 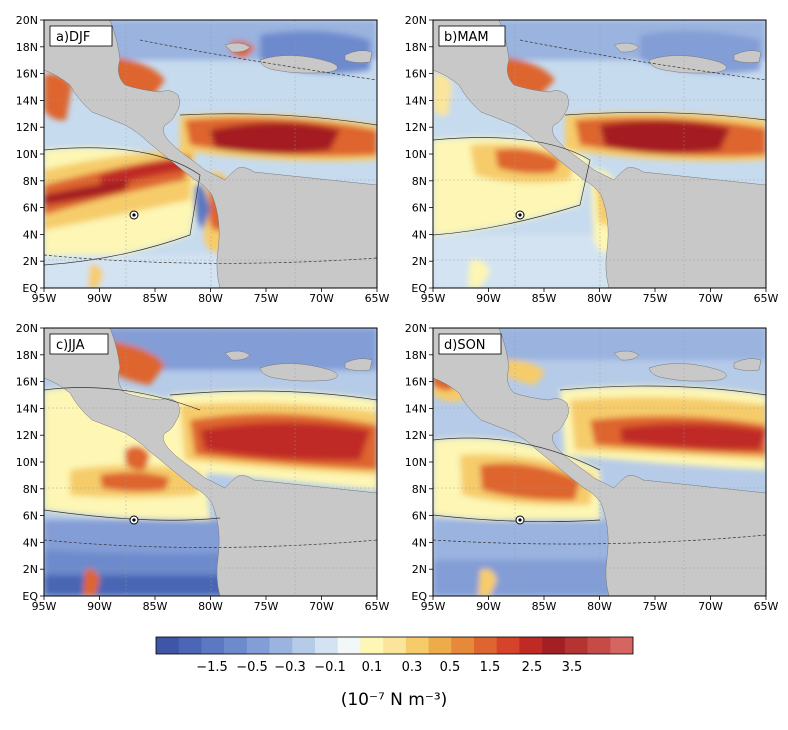 What do you see at coordinates (70, 345) in the screenshot?
I see `panel-label: c)JJA` at bounding box center [70, 345].